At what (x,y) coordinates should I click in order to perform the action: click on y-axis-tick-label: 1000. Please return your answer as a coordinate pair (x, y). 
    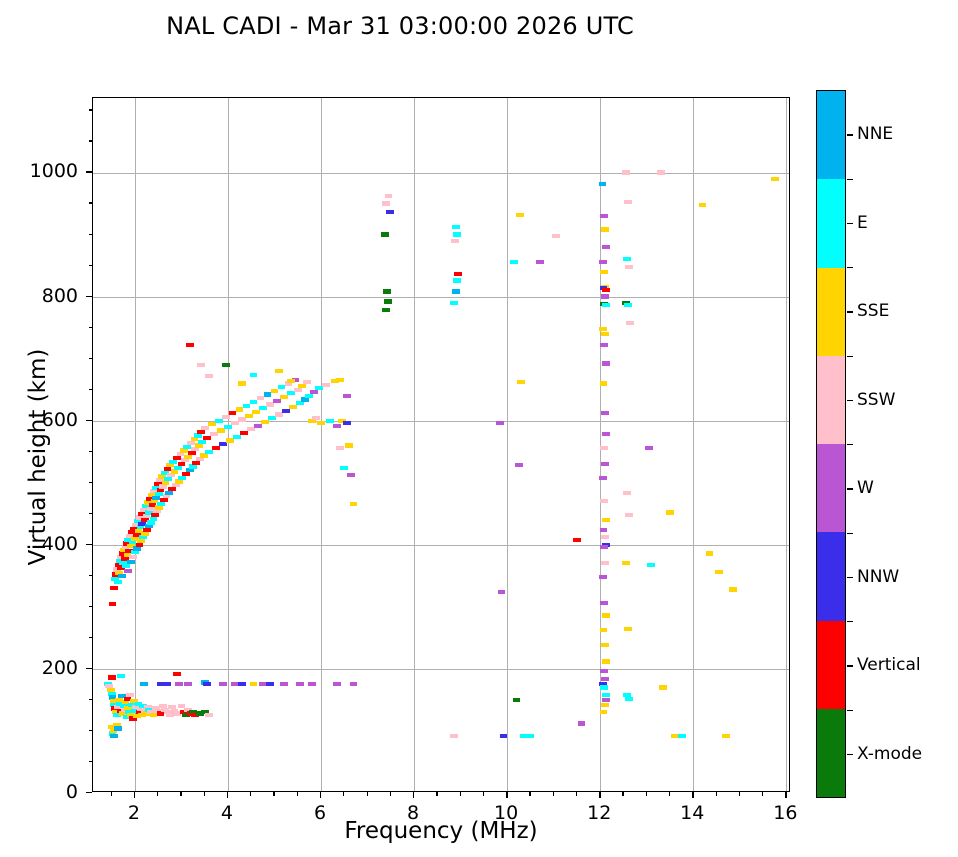
    Looking at the image, I should click on (53, 171).